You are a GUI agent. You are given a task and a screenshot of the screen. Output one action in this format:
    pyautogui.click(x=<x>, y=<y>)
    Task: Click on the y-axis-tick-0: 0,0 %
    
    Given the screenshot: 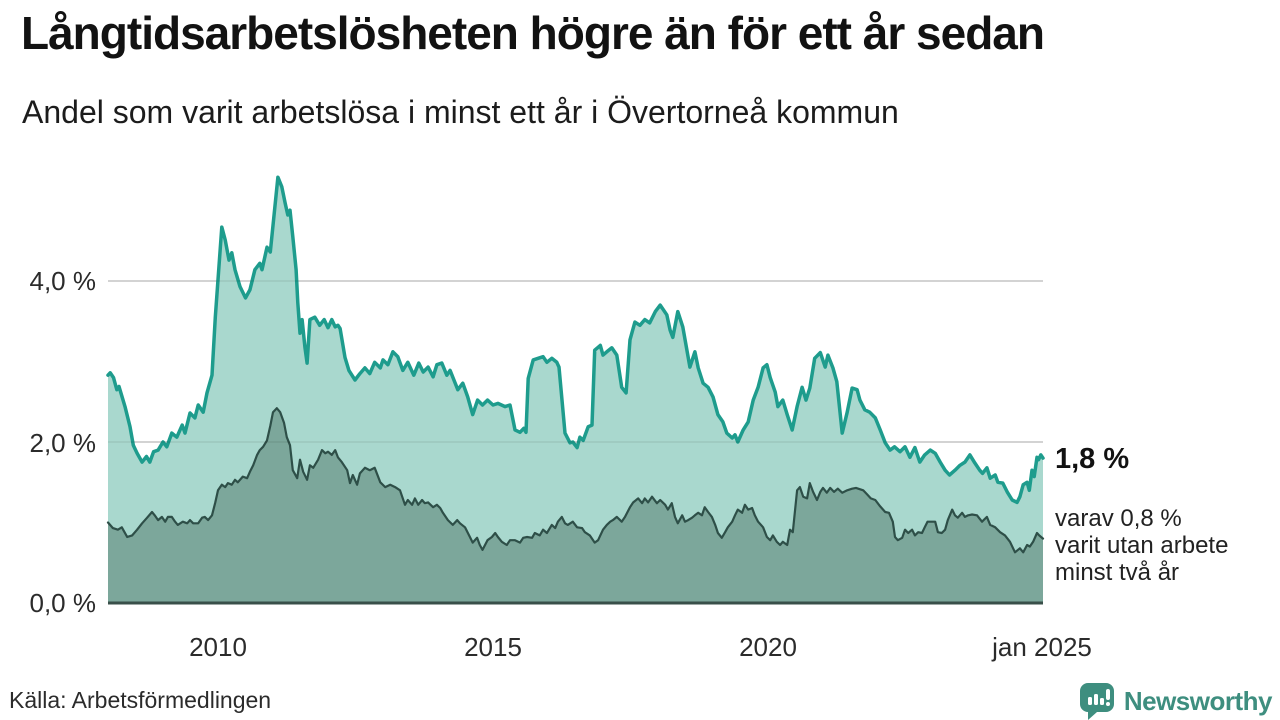 What is the action you would take?
    pyautogui.click(x=63, y=603)
    